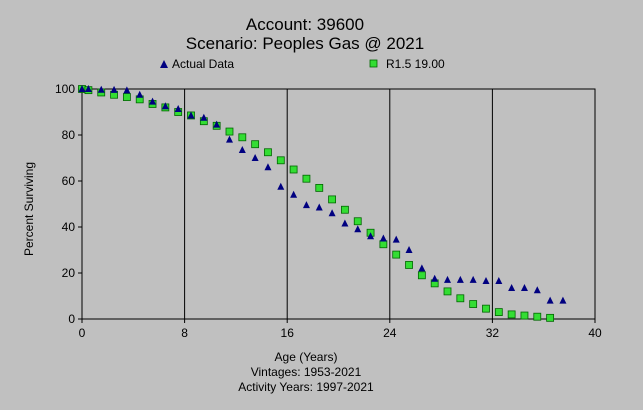 The image size is (643, 410). I want to click on legend-label-actual: Actual Data, so click(203, 64).